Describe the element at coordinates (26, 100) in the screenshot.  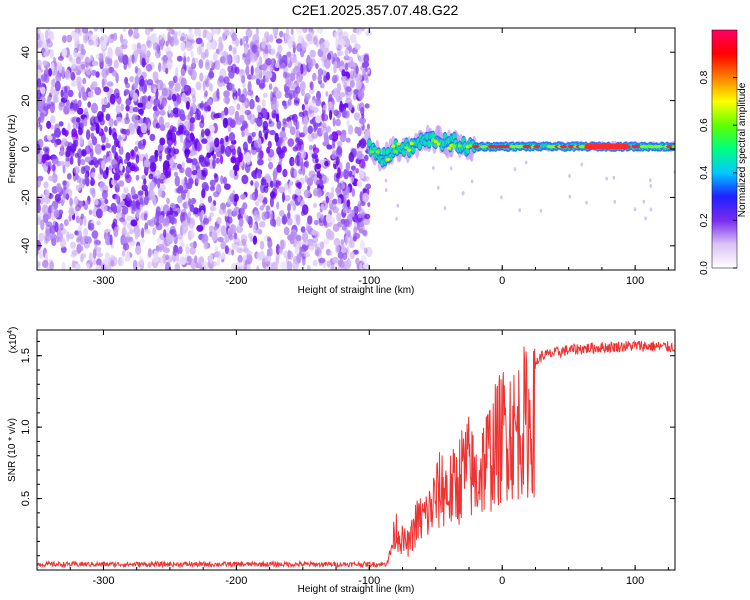
I see `heatmap-y-tick-label: 20` at that location.